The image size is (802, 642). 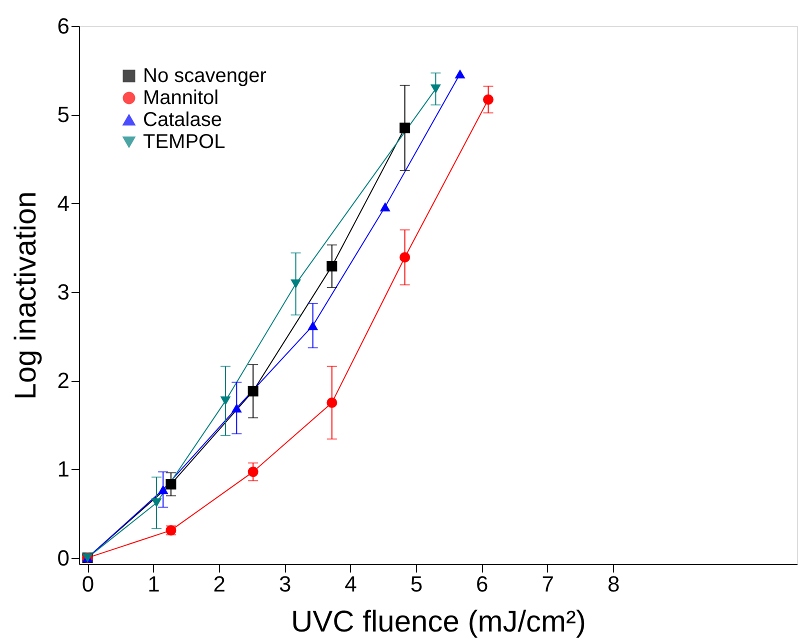 What do you see at coordinates (285, 584) in the screenshot?
I see `x-tick-label: 3` at bounding box center [285, 584].